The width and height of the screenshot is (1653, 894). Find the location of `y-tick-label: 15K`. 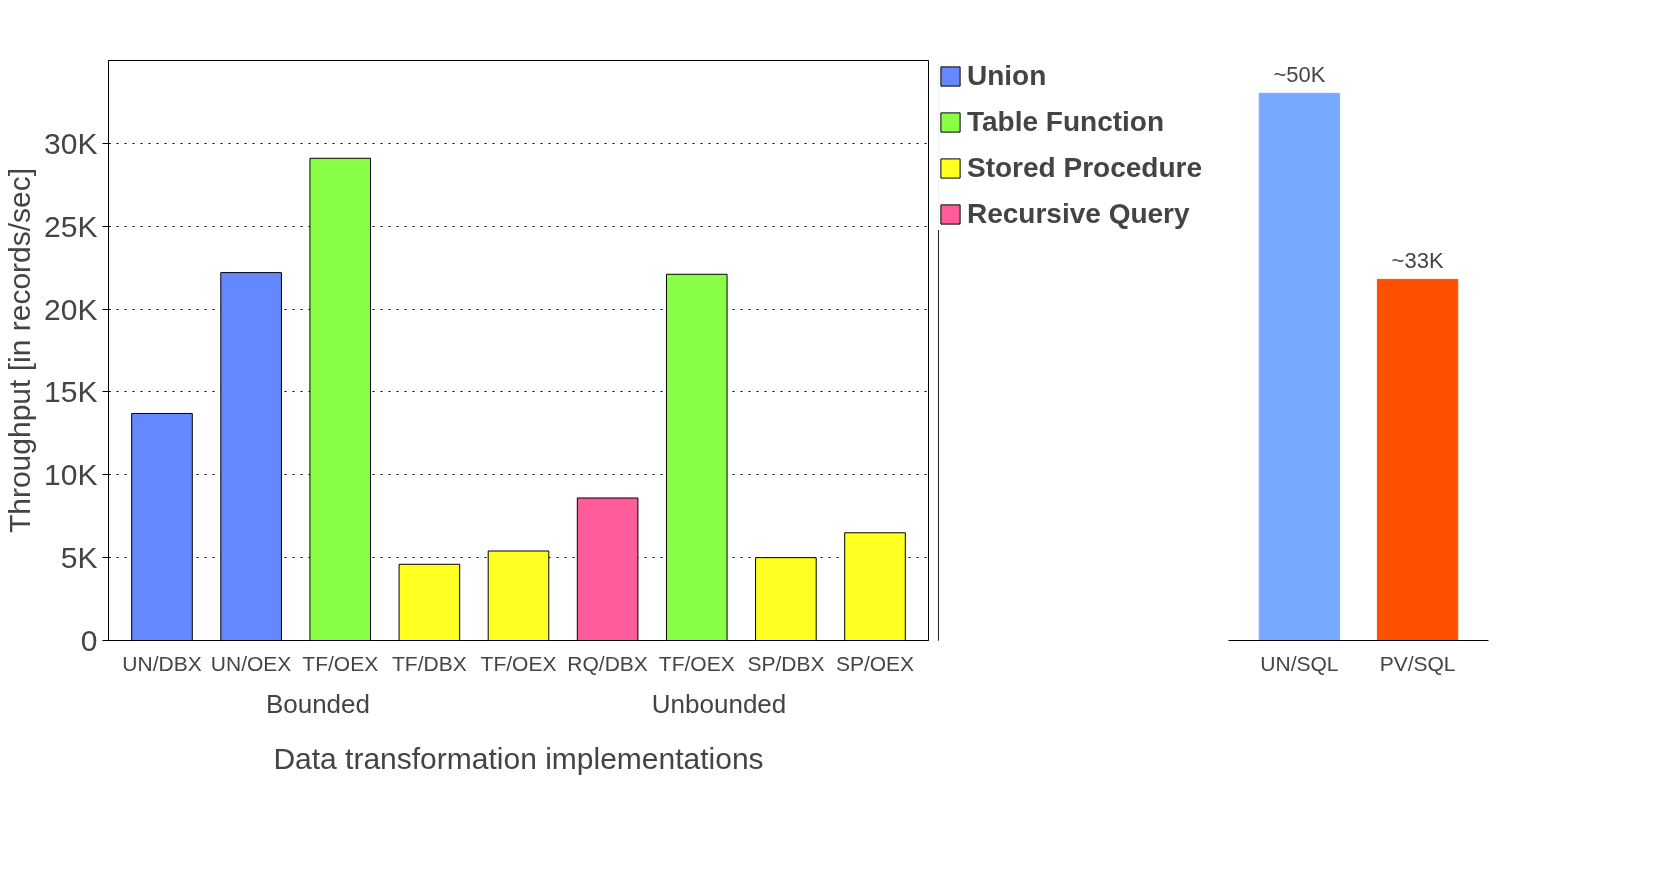

y-tick-label: 15K is located at coordinates (71, 392).